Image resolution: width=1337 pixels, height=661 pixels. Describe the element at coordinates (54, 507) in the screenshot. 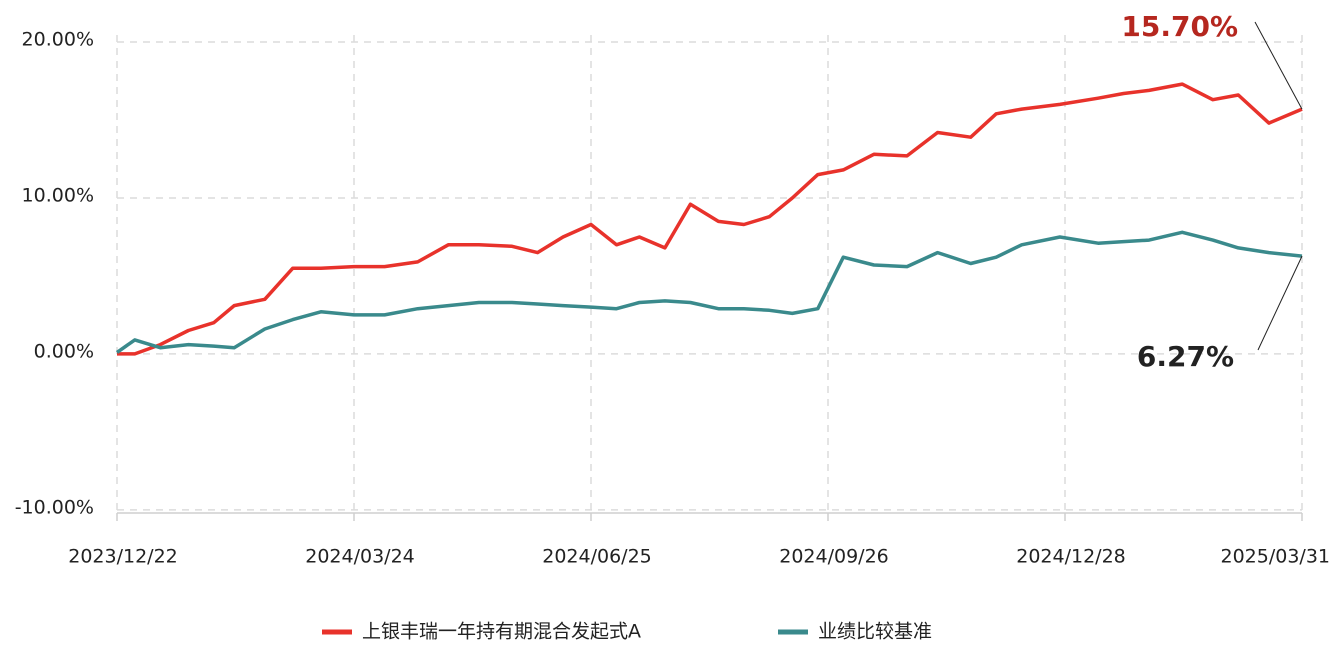

I see `y-tick-label: -10.00%` at that location.